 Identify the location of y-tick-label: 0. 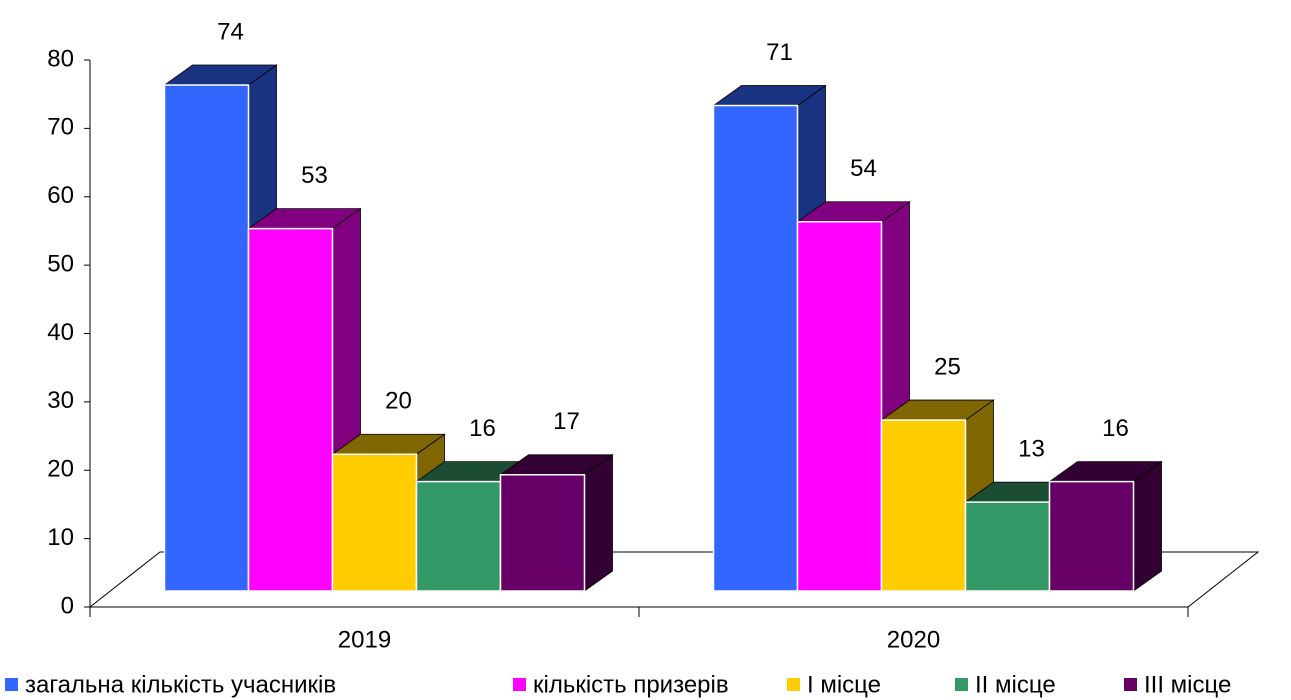
(67, 605).